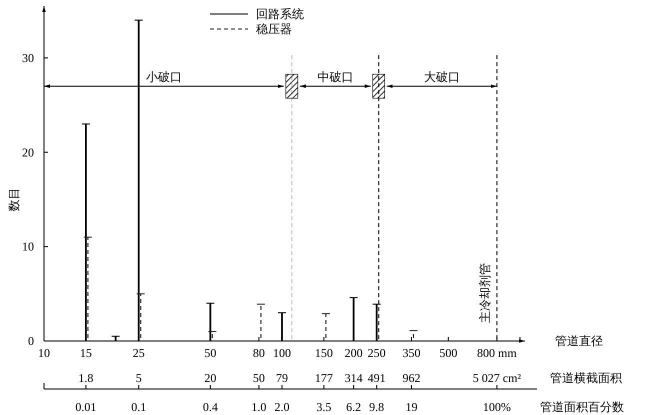 This screenshot has width=645, height=415. I want to click on x-tick-label: 800 mm, so click(497, 353).